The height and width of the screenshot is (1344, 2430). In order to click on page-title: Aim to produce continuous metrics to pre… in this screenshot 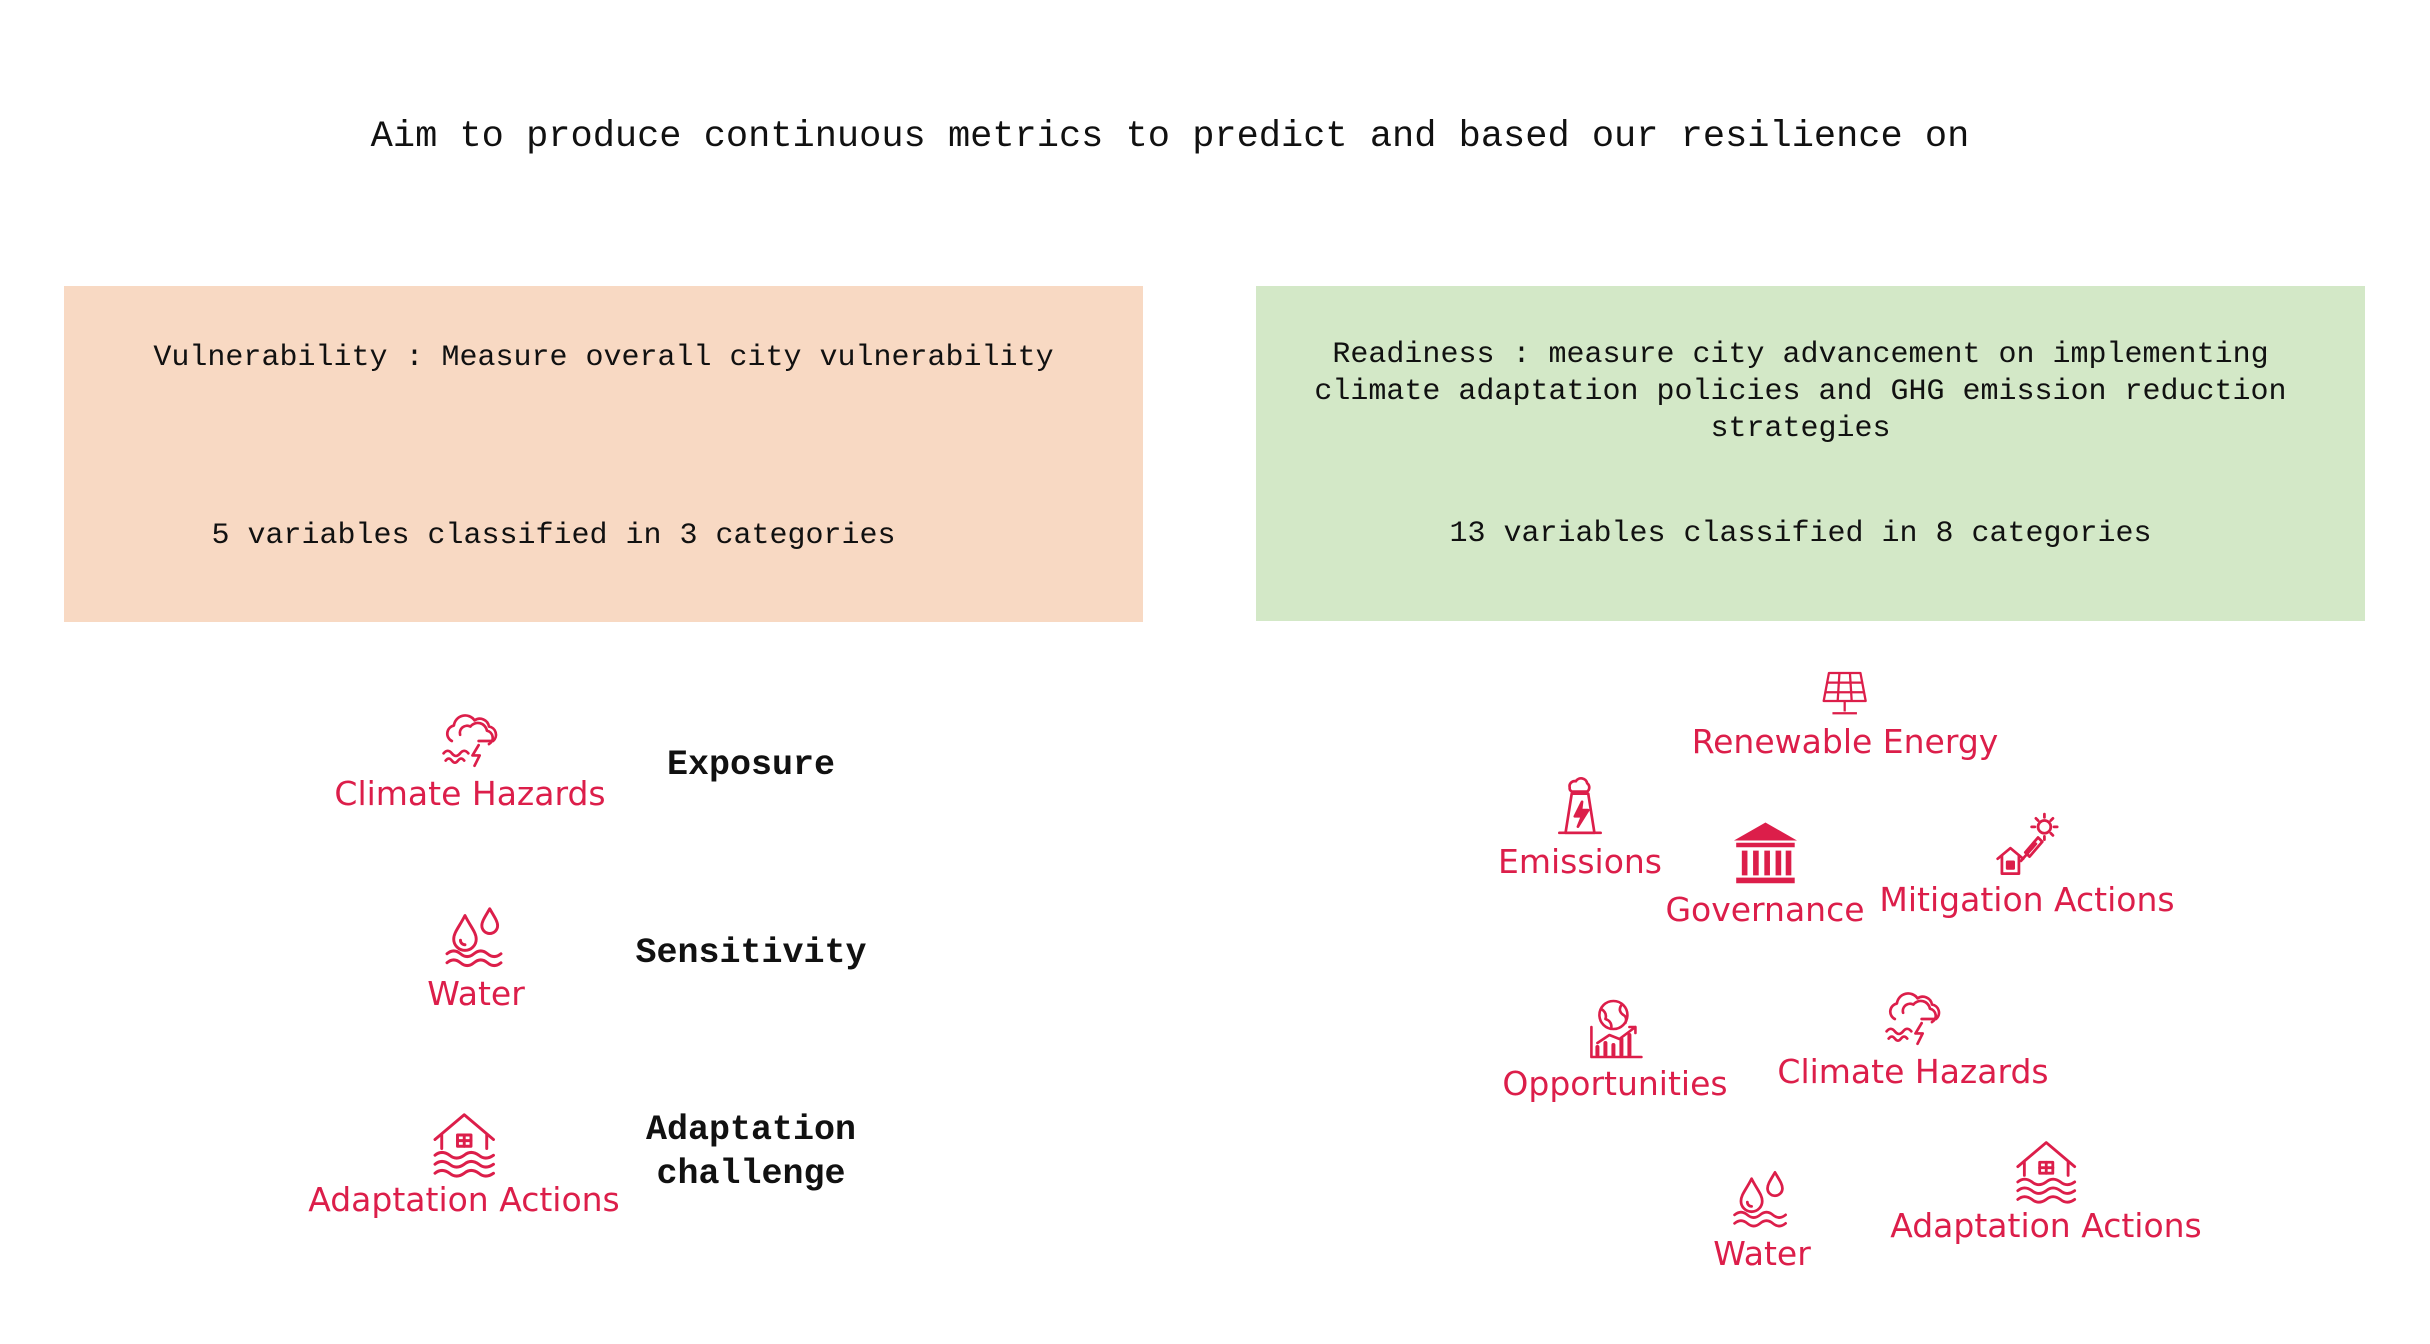, I will do `click(1170, 137)`.